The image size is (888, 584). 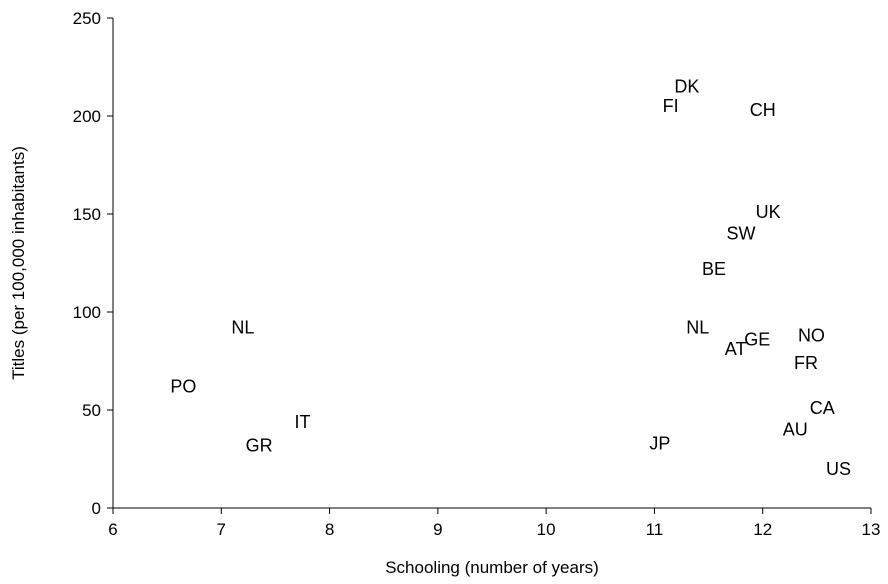 I want to click on y-axis-title: Titles (per 100,000 inhabitants), so click(x=18, y=263).